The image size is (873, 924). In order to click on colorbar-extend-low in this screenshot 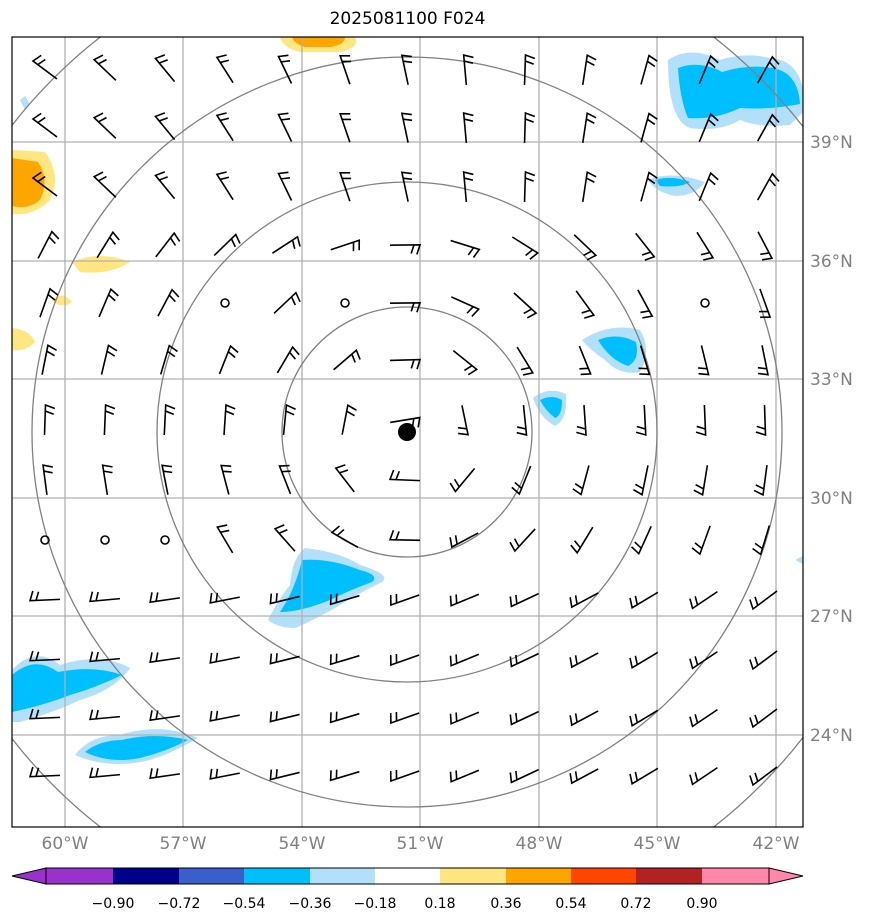, I will do `click(29, 876)`.